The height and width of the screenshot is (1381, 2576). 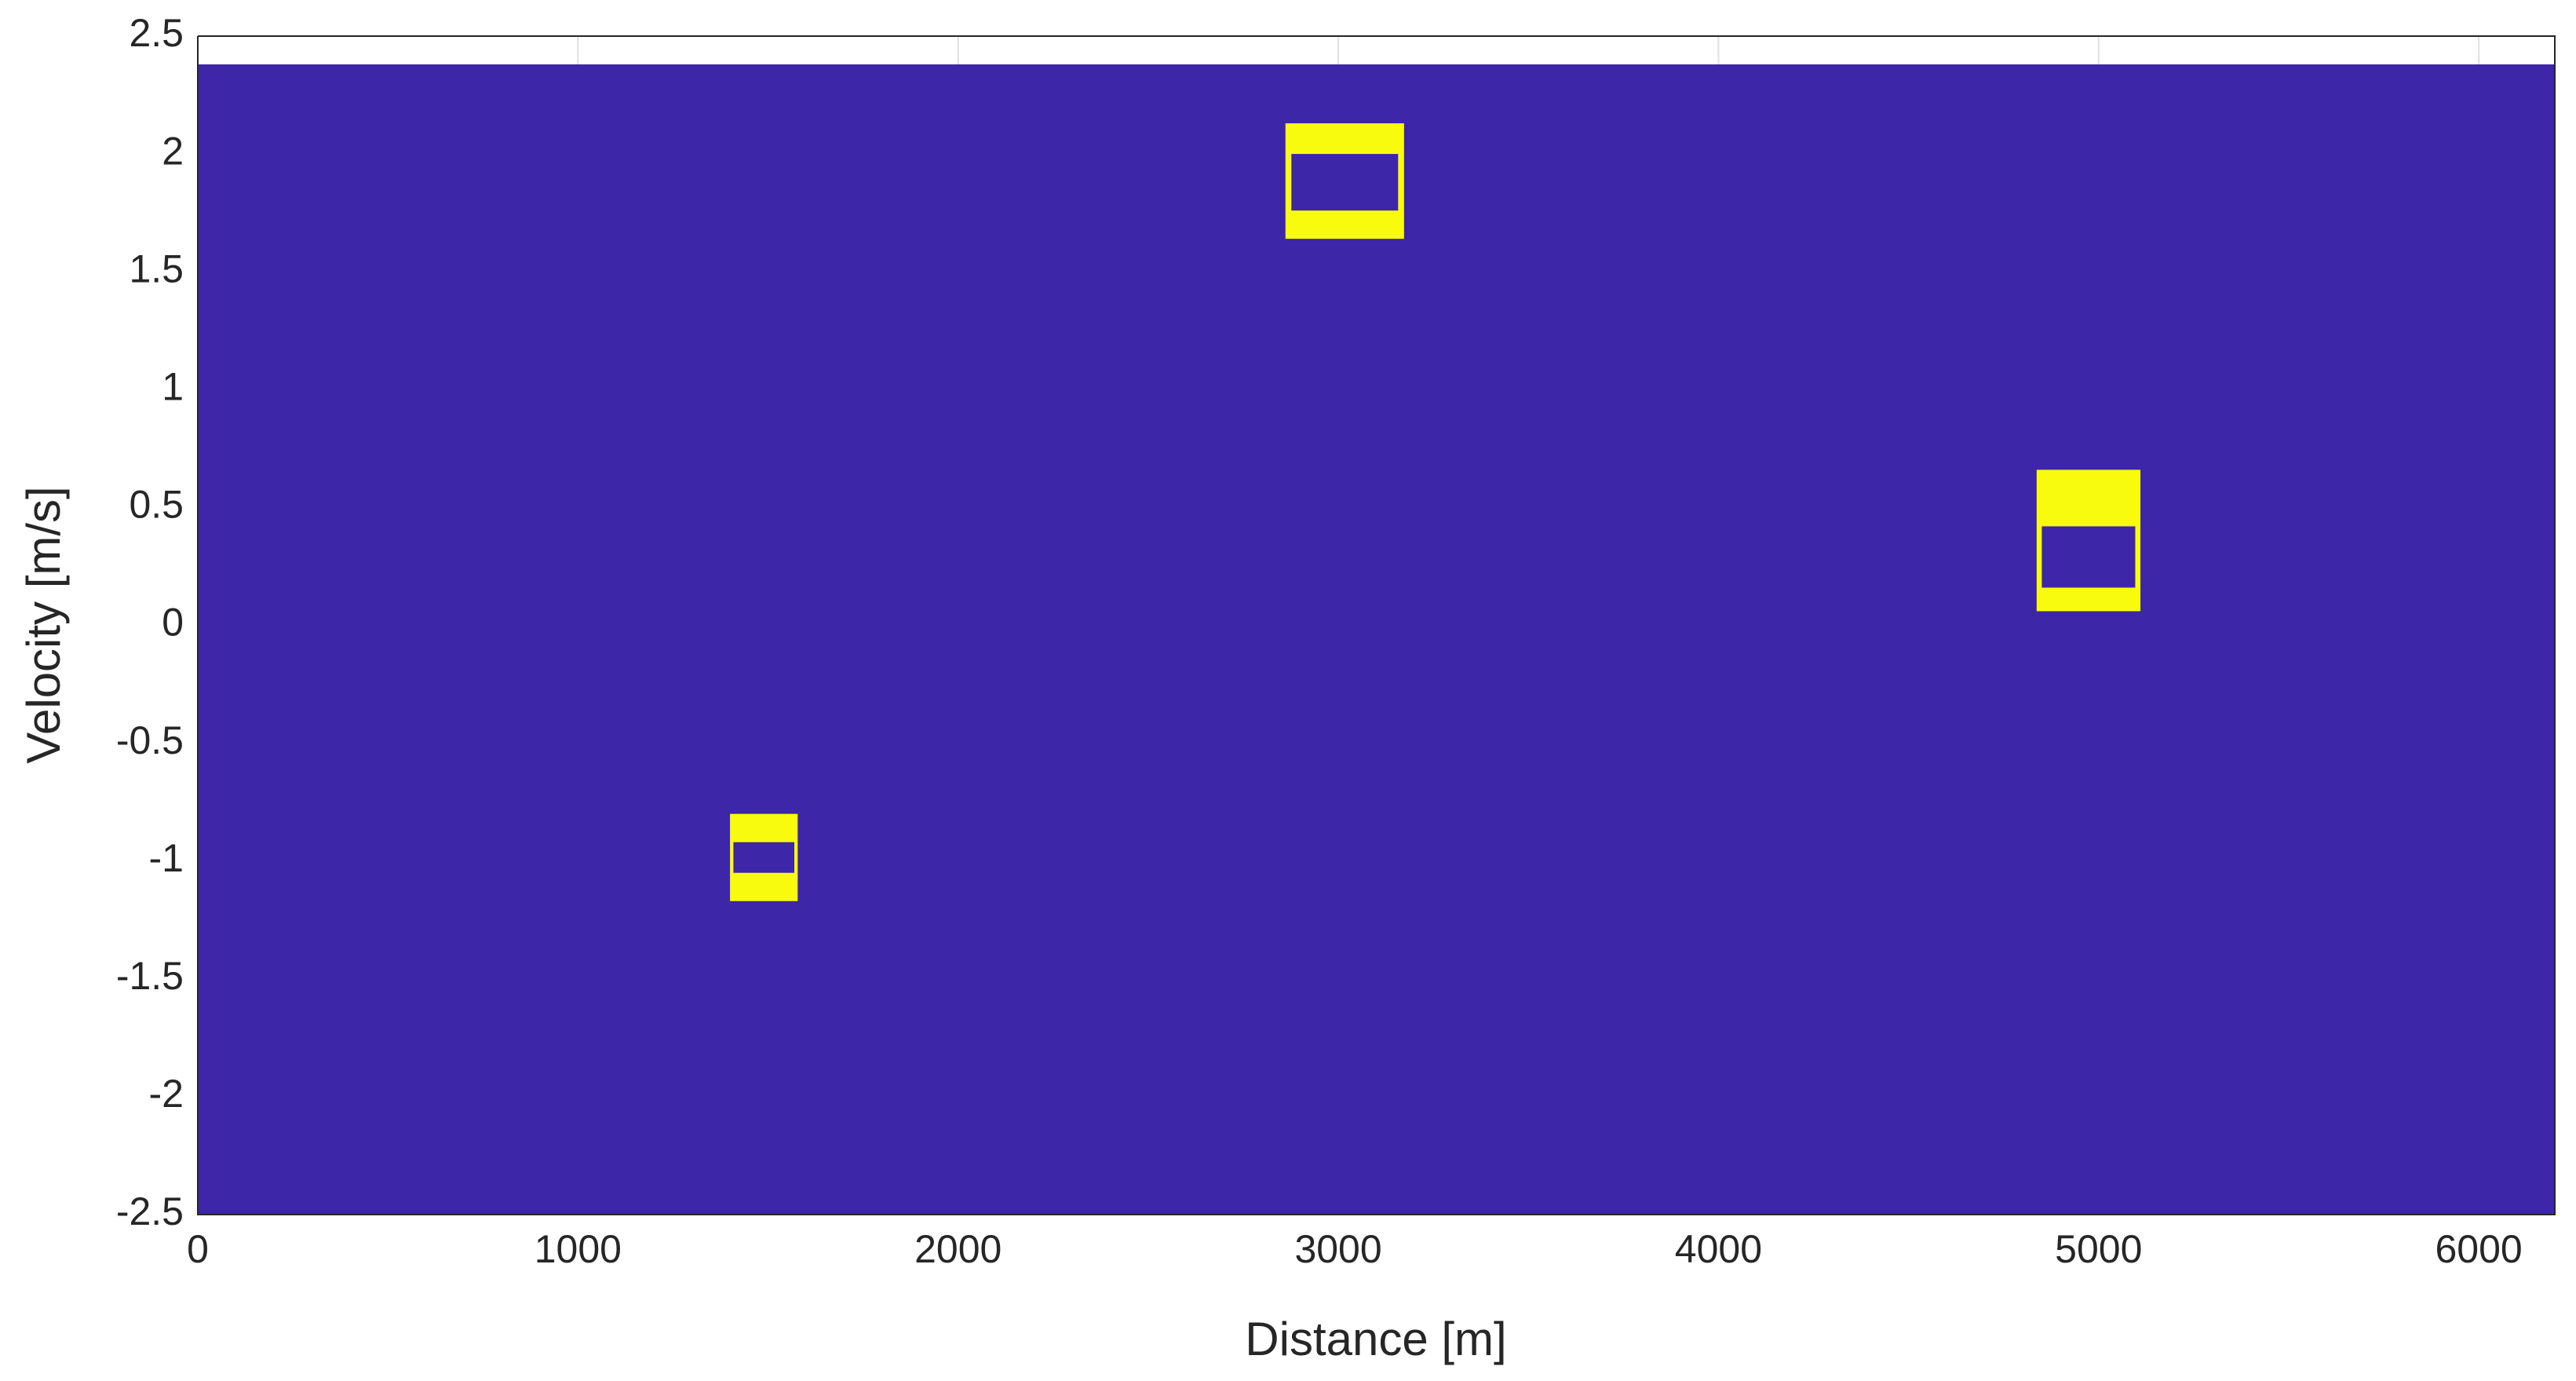 What do you see at coordinates (578, 1249) in the screenshot?
I see `x-tick-label: 1000` at bounding box center [578, 1249].